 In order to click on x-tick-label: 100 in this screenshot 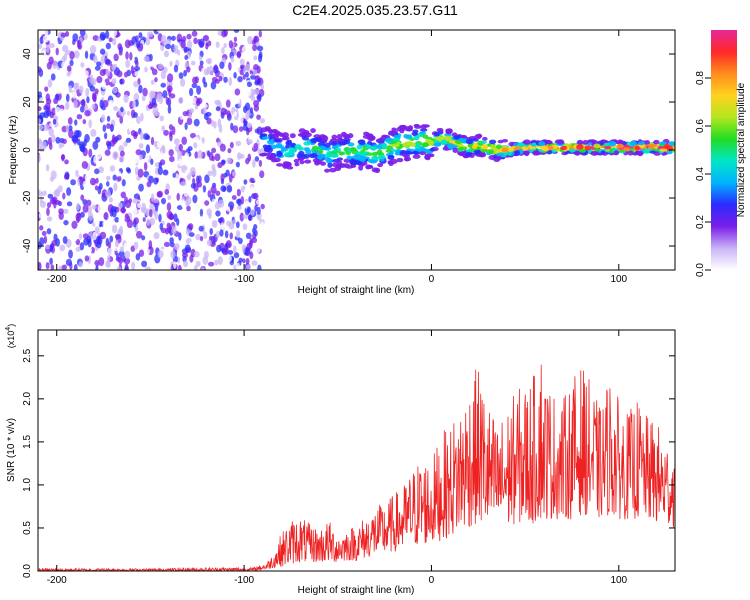, I will do `click(618, 580)`.